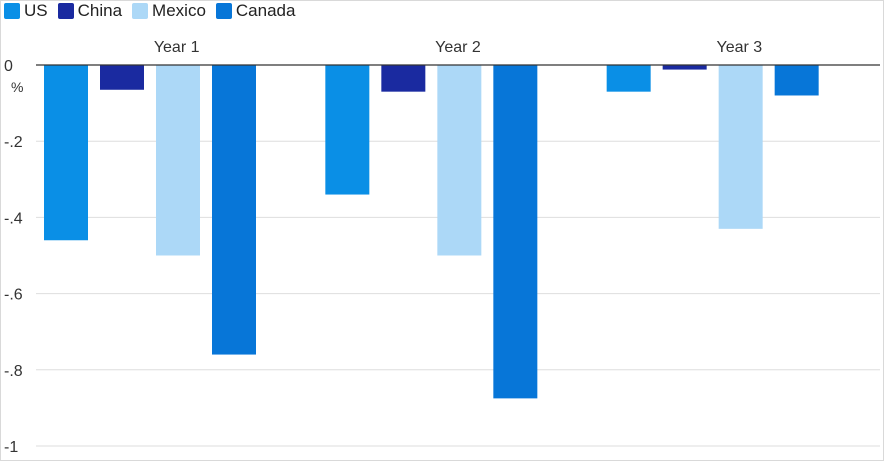 Image resolution: width=884 pixels, height=461 pixels. I want to click on legend-label: US, so click(36, 10).